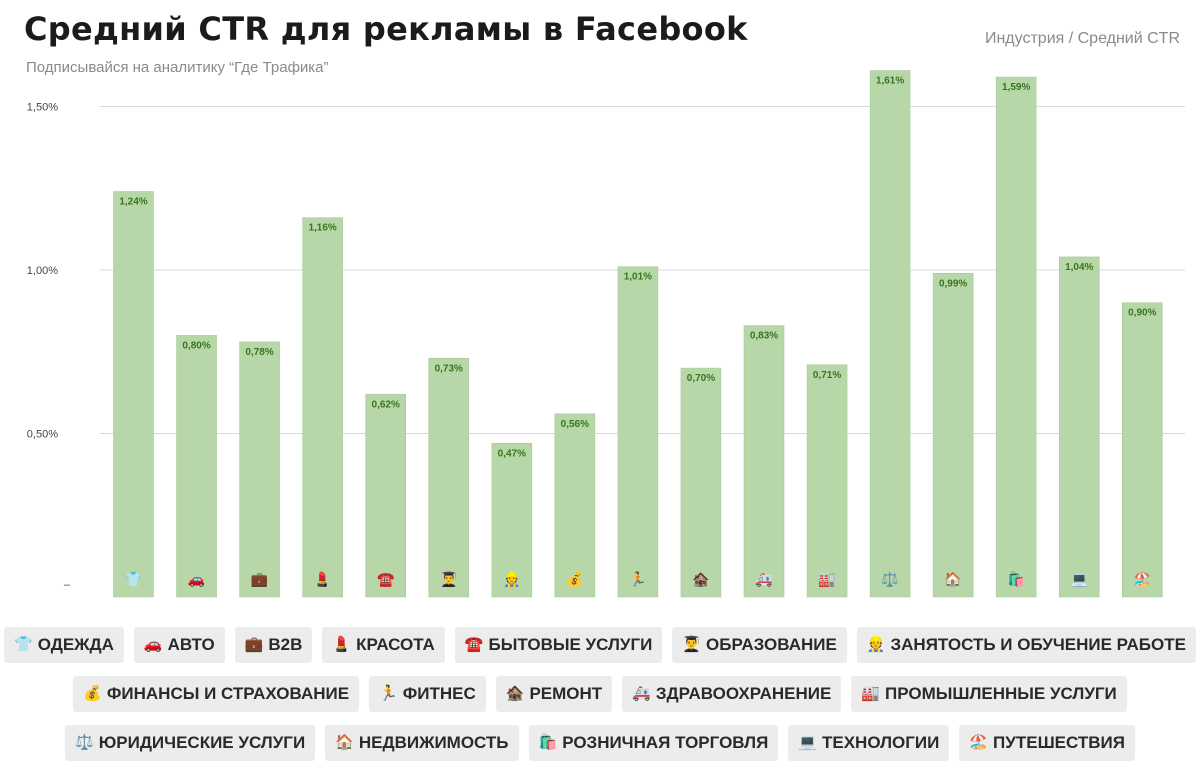  Describe the element at coordinates (764, 336) in the screenshot. I see `bar-value-label: 0,83%` at that location.